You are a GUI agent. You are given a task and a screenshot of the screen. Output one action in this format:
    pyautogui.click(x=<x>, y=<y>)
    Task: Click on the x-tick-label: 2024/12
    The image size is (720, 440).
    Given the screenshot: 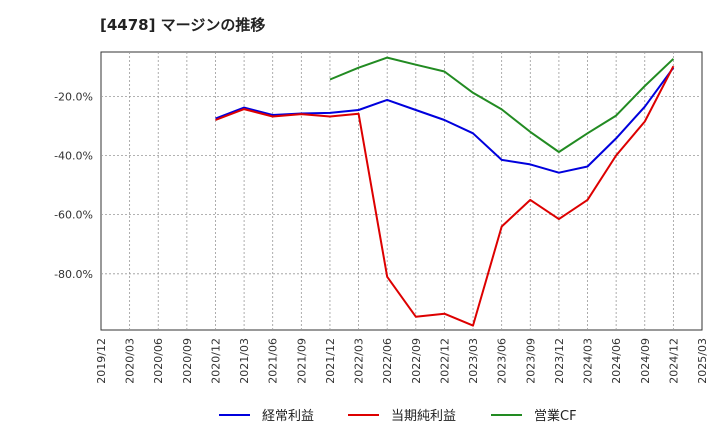 What is the action you would take?
    pyautogui.click(x=673, y=361)
    